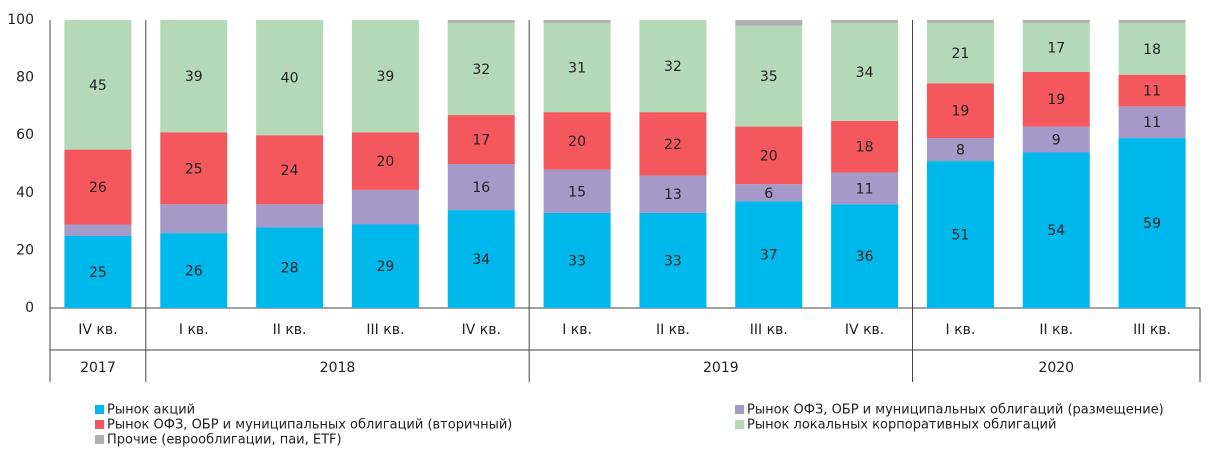  Describe the element at coordinates (98, 368) in the screenshot. I see `group-label: 2017` at that location.